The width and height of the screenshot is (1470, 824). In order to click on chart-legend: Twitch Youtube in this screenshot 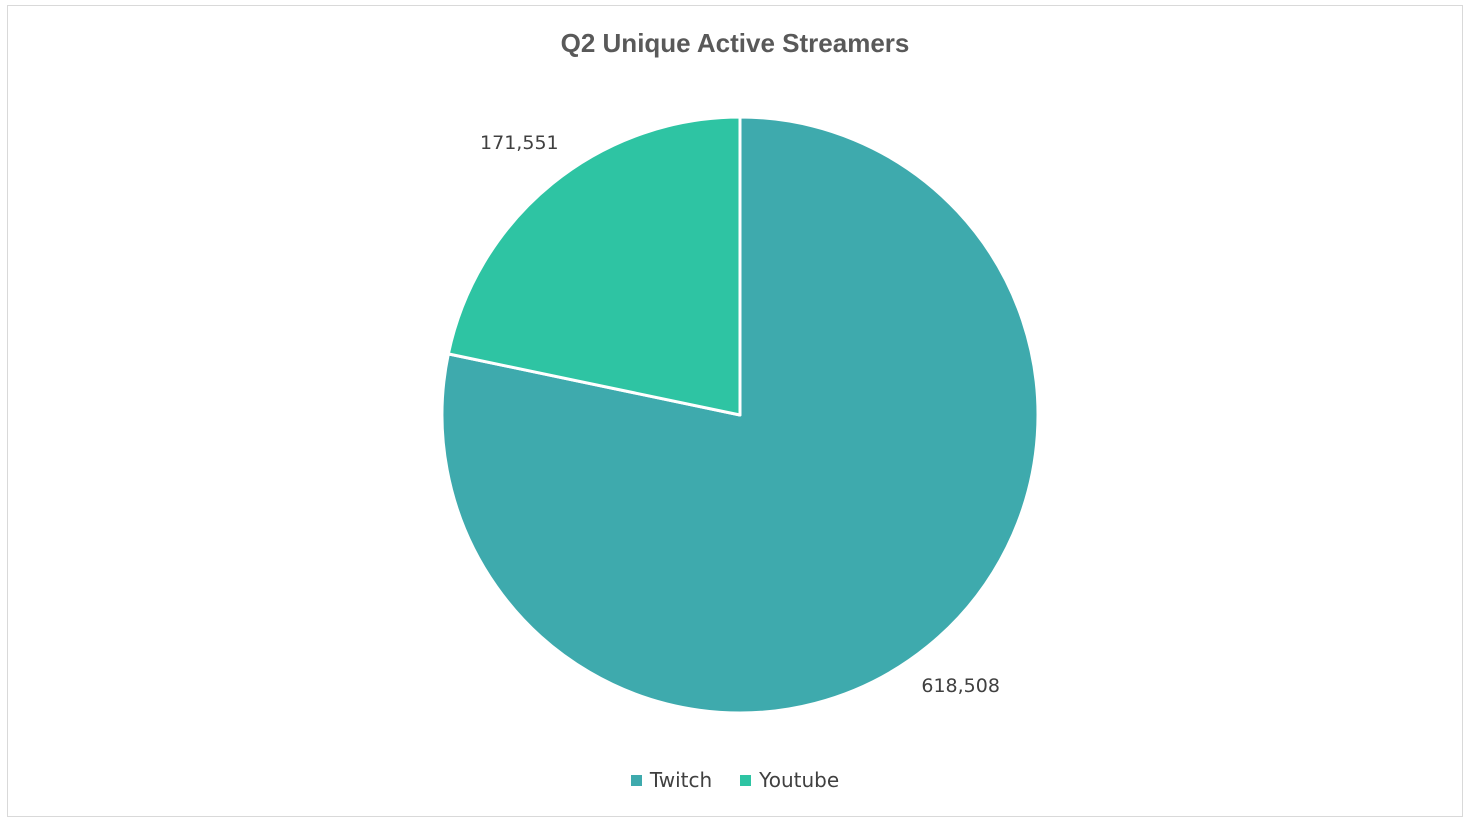, I will do `click(735, 780)`.